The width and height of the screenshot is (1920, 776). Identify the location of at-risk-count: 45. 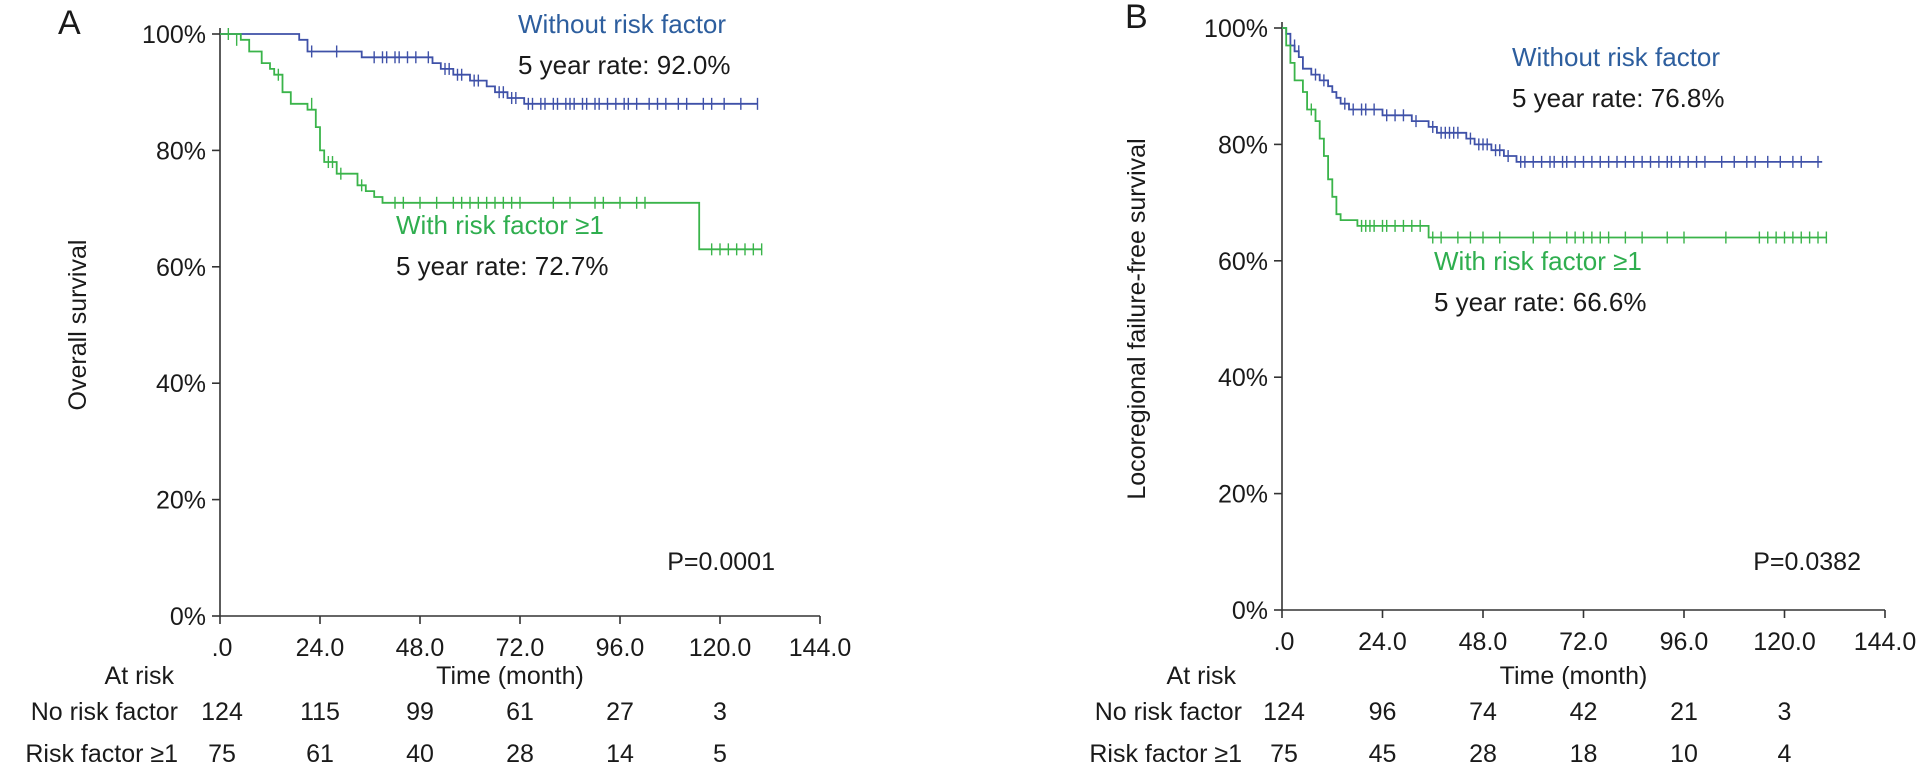
(1383, 754).